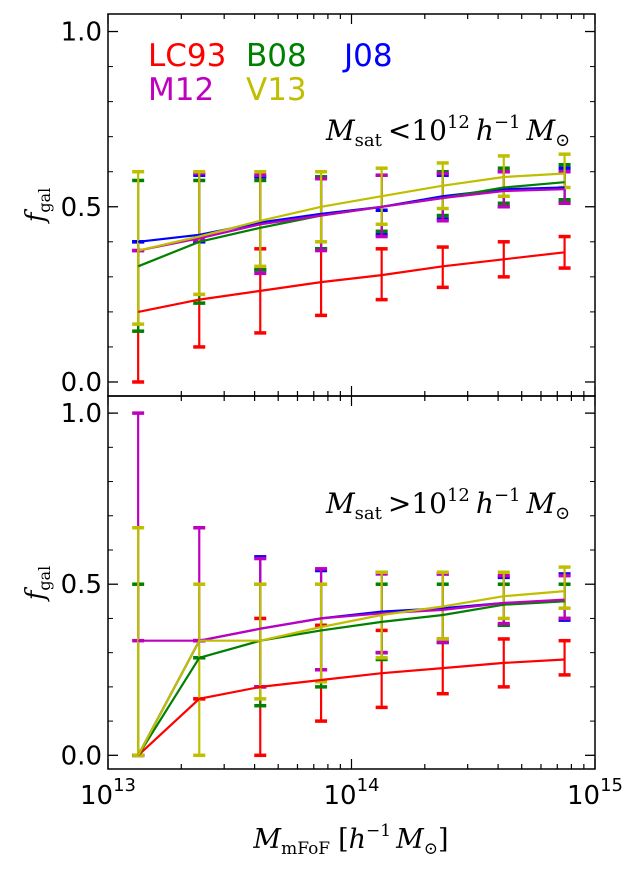 Image resolution: width=642 pixels, height=872 pixels. What do you see at coordinates (276, 90) in the screenshot?
I see `legend-V13: V13` at bounding box center [276, 90].